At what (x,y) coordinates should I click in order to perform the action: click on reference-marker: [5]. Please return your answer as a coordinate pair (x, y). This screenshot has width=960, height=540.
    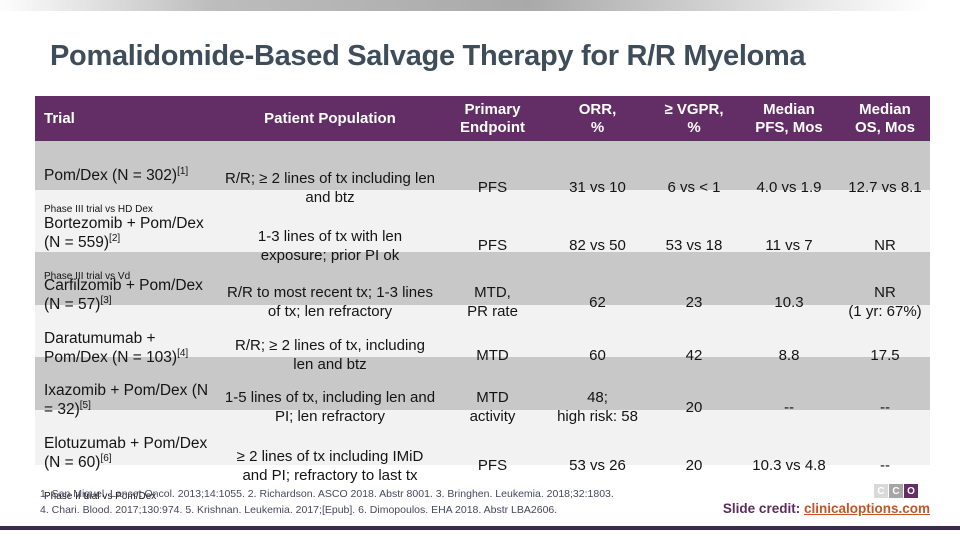
    Looking at the image, I should click on (85, 405).